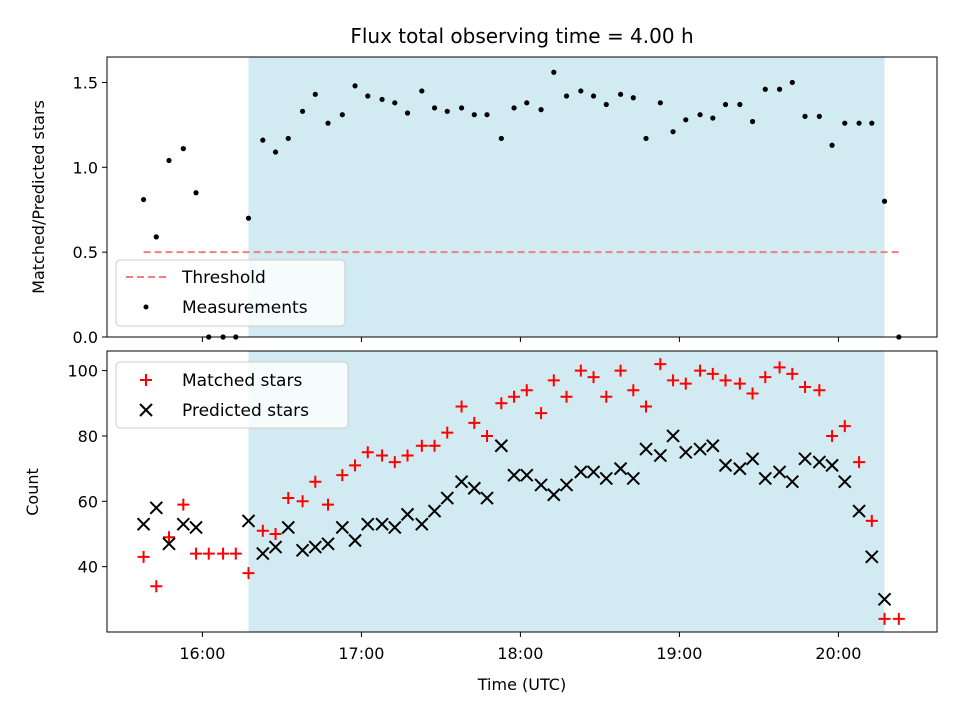 This screenshot has width=960, height=720. What do you see at coordinates (232, 395) in the screenshot?
I see `bottom-legend-box` at bounding box center [232, 395].